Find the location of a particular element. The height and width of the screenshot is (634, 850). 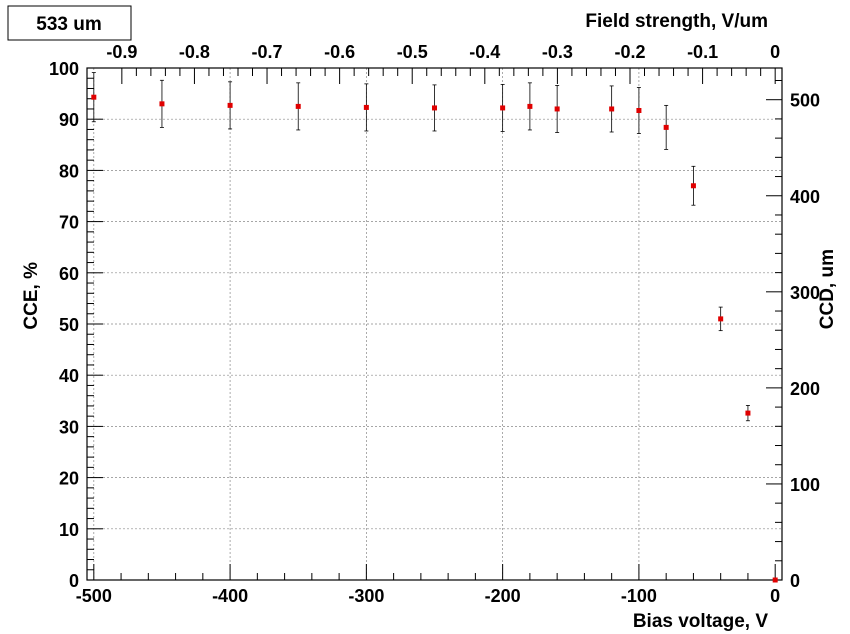

top-tick-label: 0 is located at coordinates (775, 52).